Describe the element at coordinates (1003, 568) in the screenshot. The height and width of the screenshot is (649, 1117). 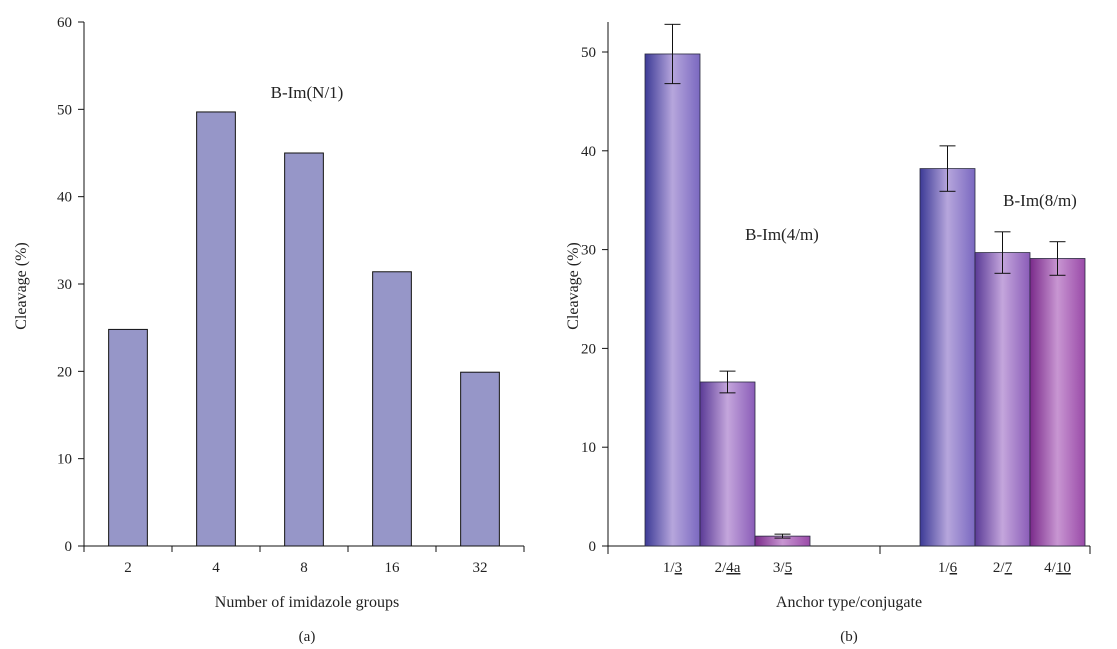
I see `panel-b-x-tick-label: 2/7` at that location.